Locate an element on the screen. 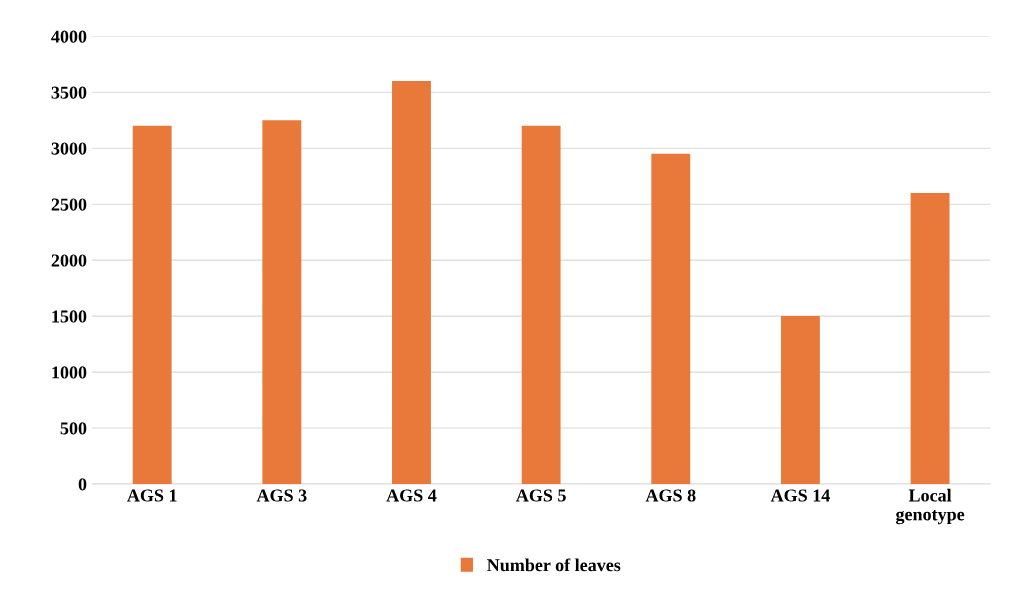  x-tick-label: AGS 5 is located at coordinates (540, 495).